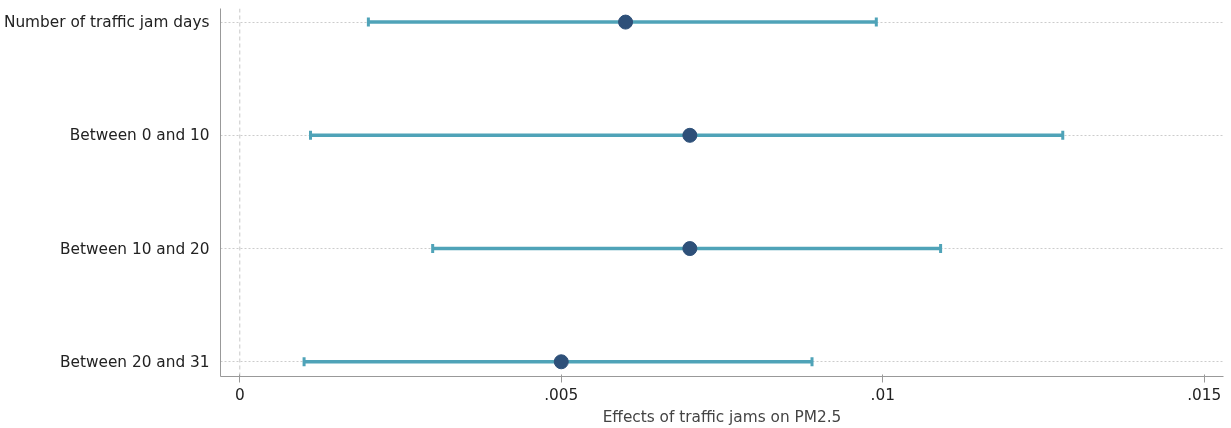 The width and height of the screenshot is (1231, 428). What do you see at coordinates (134, 361) in the screenshot?
I see `y-tick-label: Between 20 and 31` at bounding box center [134, 361].